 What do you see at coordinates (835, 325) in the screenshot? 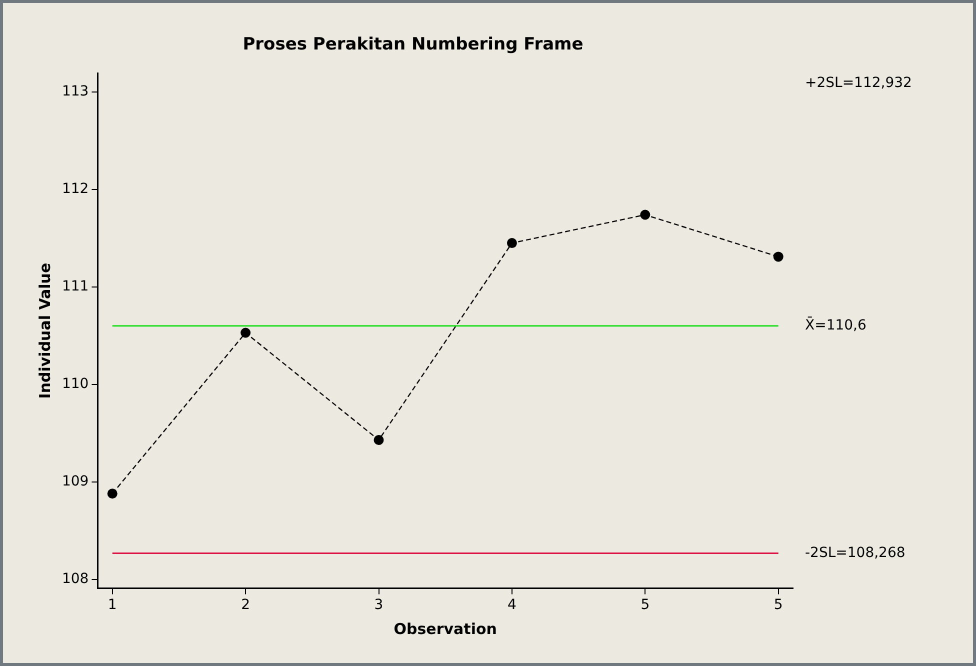
I see `ref-line-label: X̄=110,6` at bounding box center [835, 325].